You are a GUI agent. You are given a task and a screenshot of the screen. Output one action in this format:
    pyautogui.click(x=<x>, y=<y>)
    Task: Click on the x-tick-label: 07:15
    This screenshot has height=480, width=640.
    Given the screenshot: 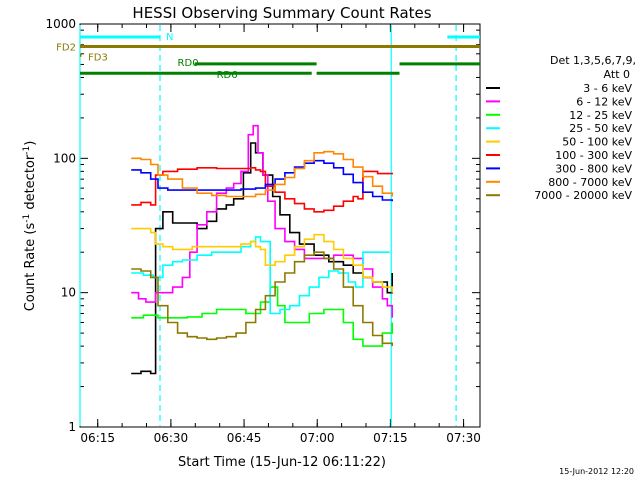 What is the action you would take?
    pyautogui.click(x=390, y=438)
    